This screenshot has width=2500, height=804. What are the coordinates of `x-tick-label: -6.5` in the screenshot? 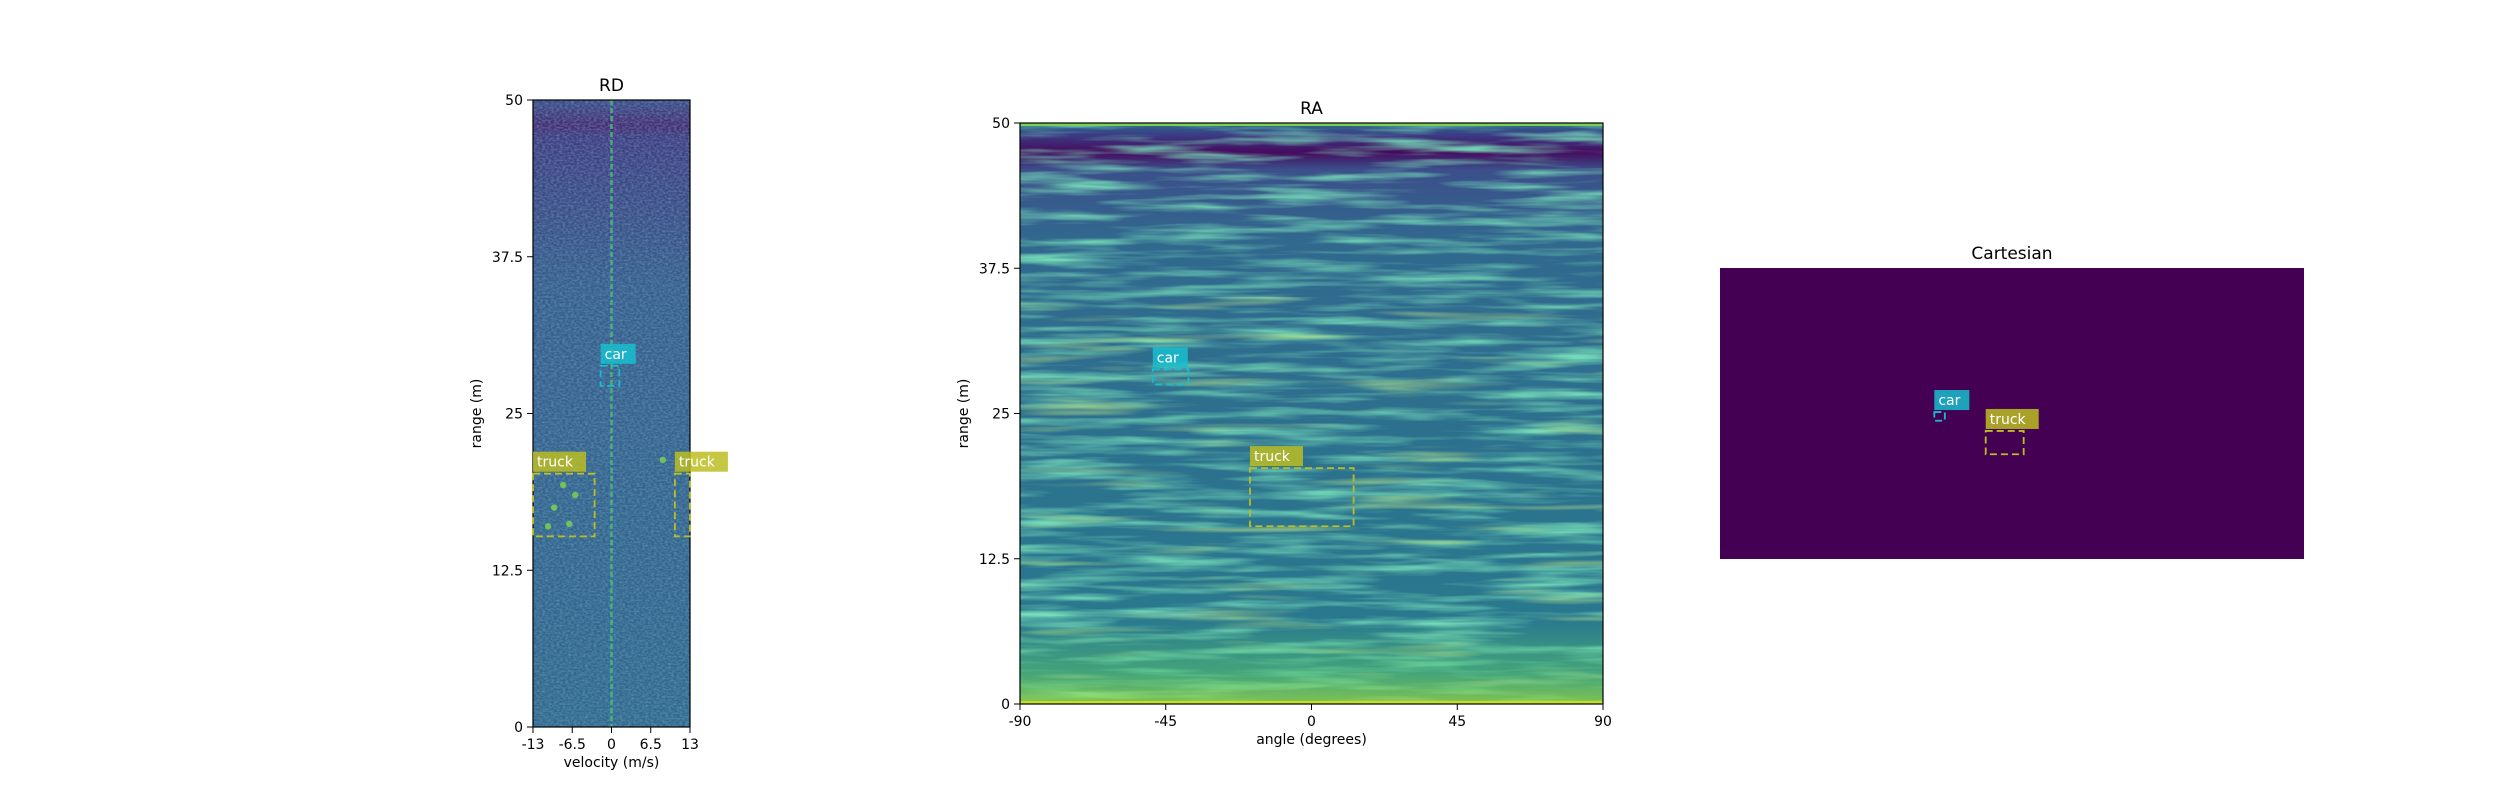 It's located at (572, 745).